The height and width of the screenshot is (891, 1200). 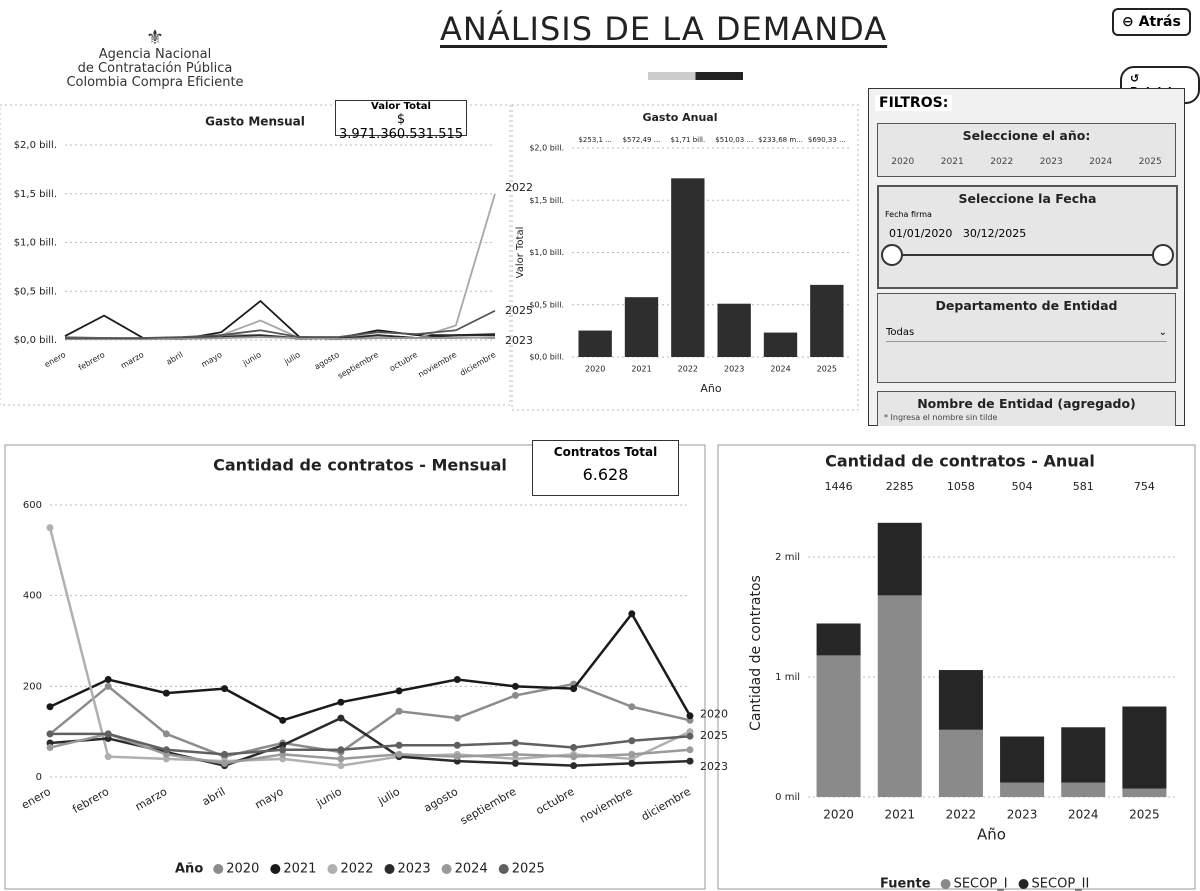 What do you see at coordinates (1083, 815) in the screenshot?
I see `x-tick-label: 2024` at bounding box center [1083, 815].